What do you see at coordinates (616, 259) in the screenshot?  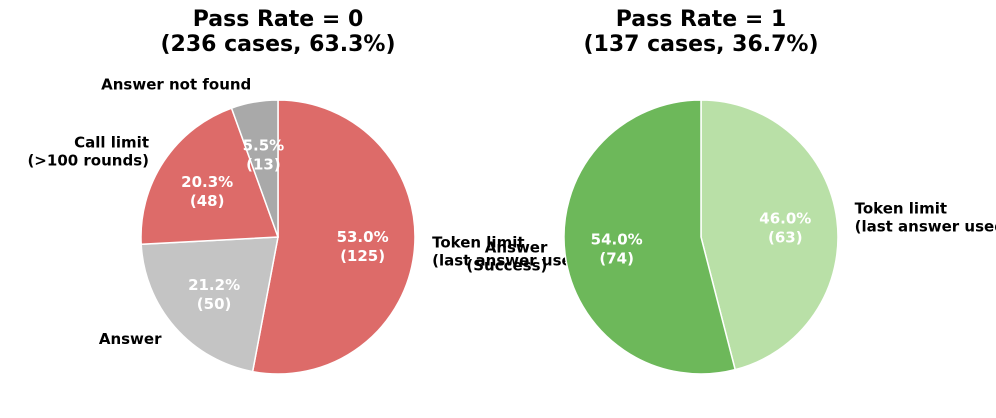 I see `slice-count-label: (74)` at bounding box center [616, 259].